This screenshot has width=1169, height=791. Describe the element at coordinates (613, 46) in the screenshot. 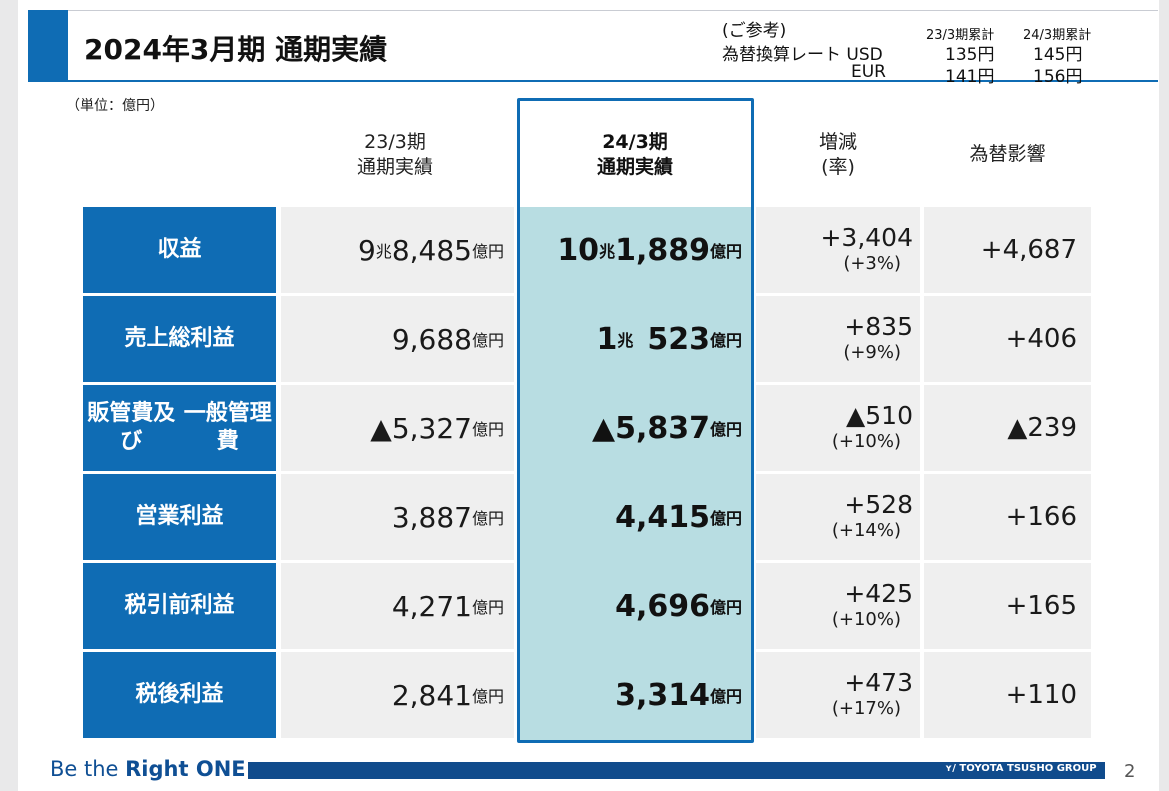

I see `title-box` at that location.